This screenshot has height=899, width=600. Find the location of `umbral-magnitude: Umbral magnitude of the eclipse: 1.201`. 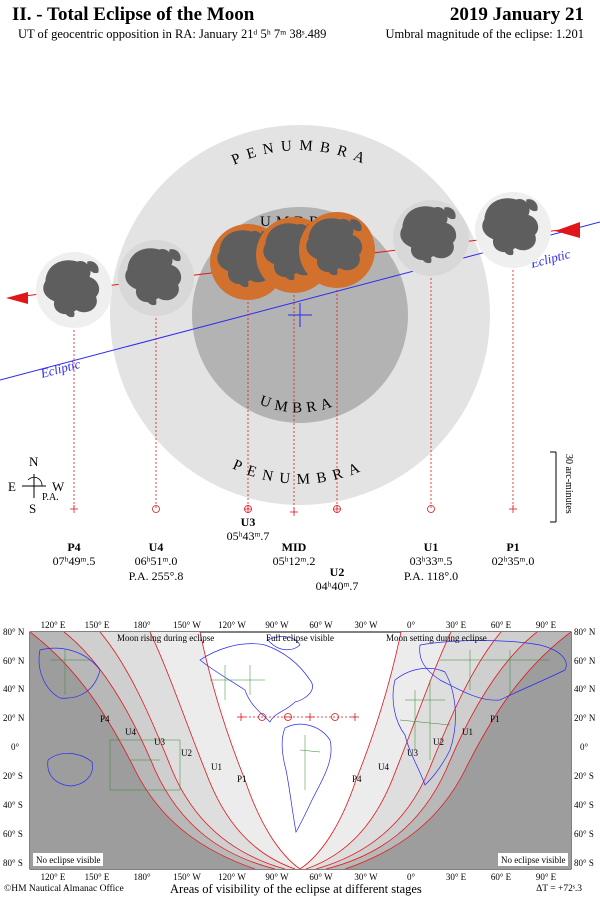

umbral-magnitude: Umbral magnitude of the eclipse: 1.201 is located at coordinates (484, 34).